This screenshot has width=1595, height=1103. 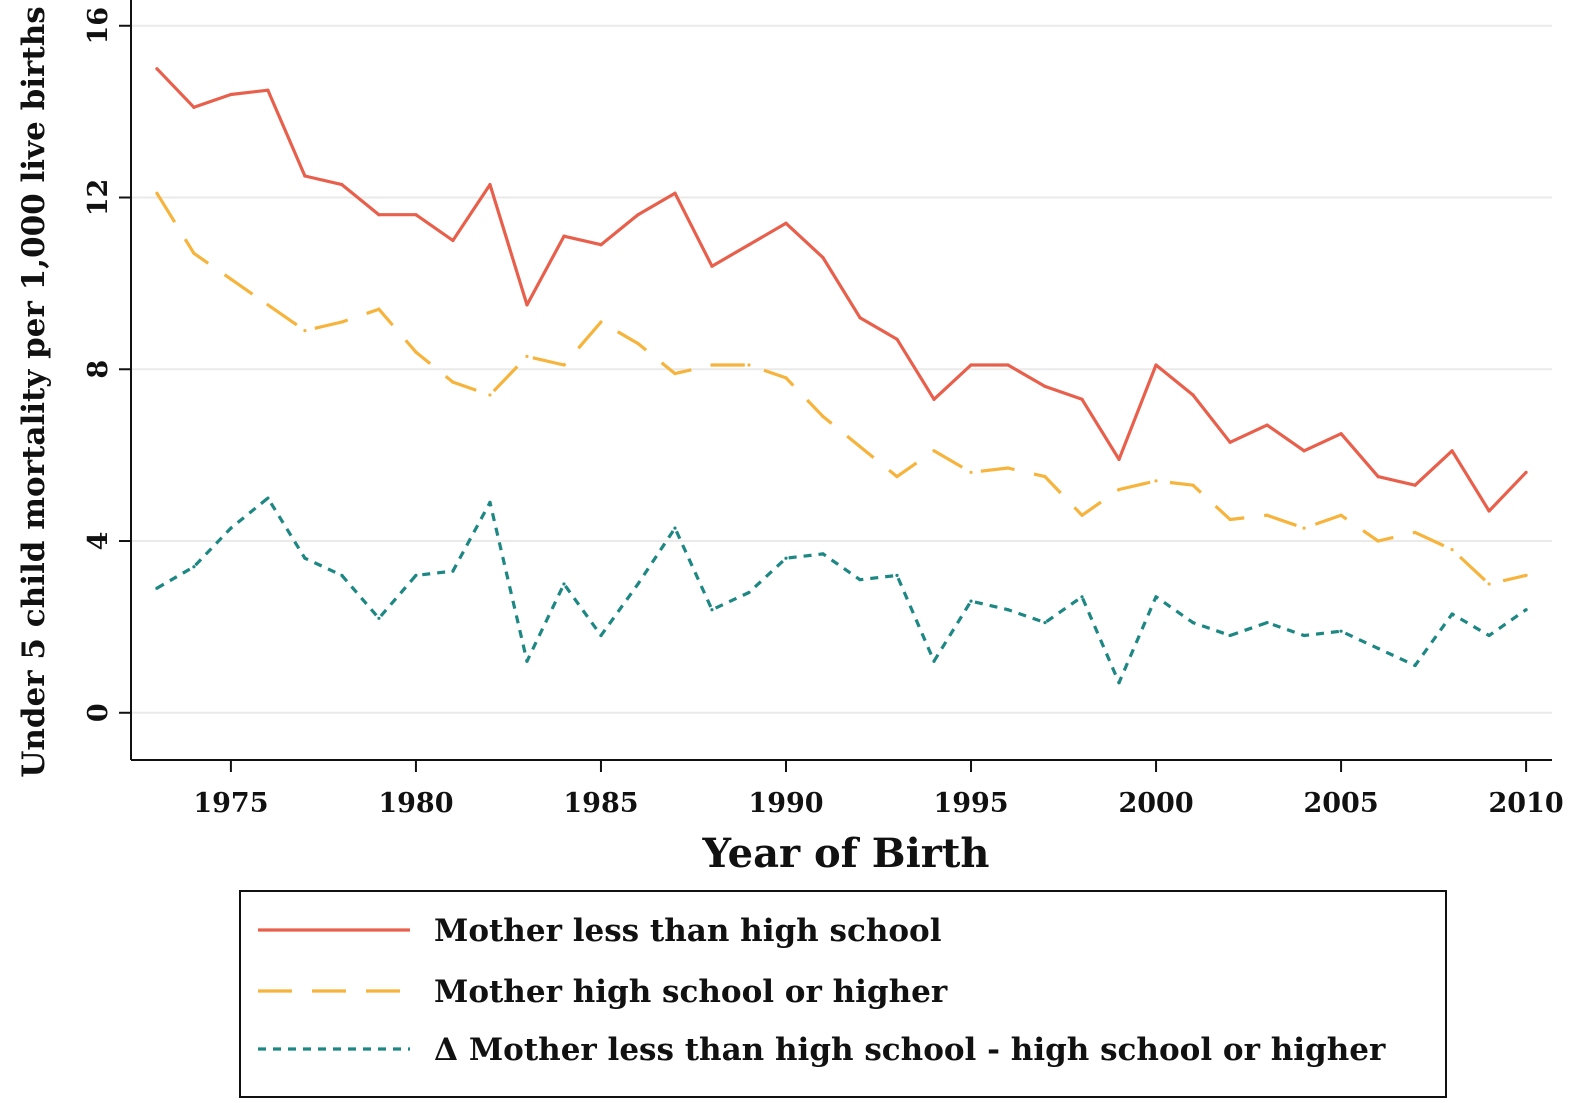 What do you see at coordinates (1155, 803) in the screenshot?
I see `x-tick-label: 2000` at bounding box center [1155, 803].